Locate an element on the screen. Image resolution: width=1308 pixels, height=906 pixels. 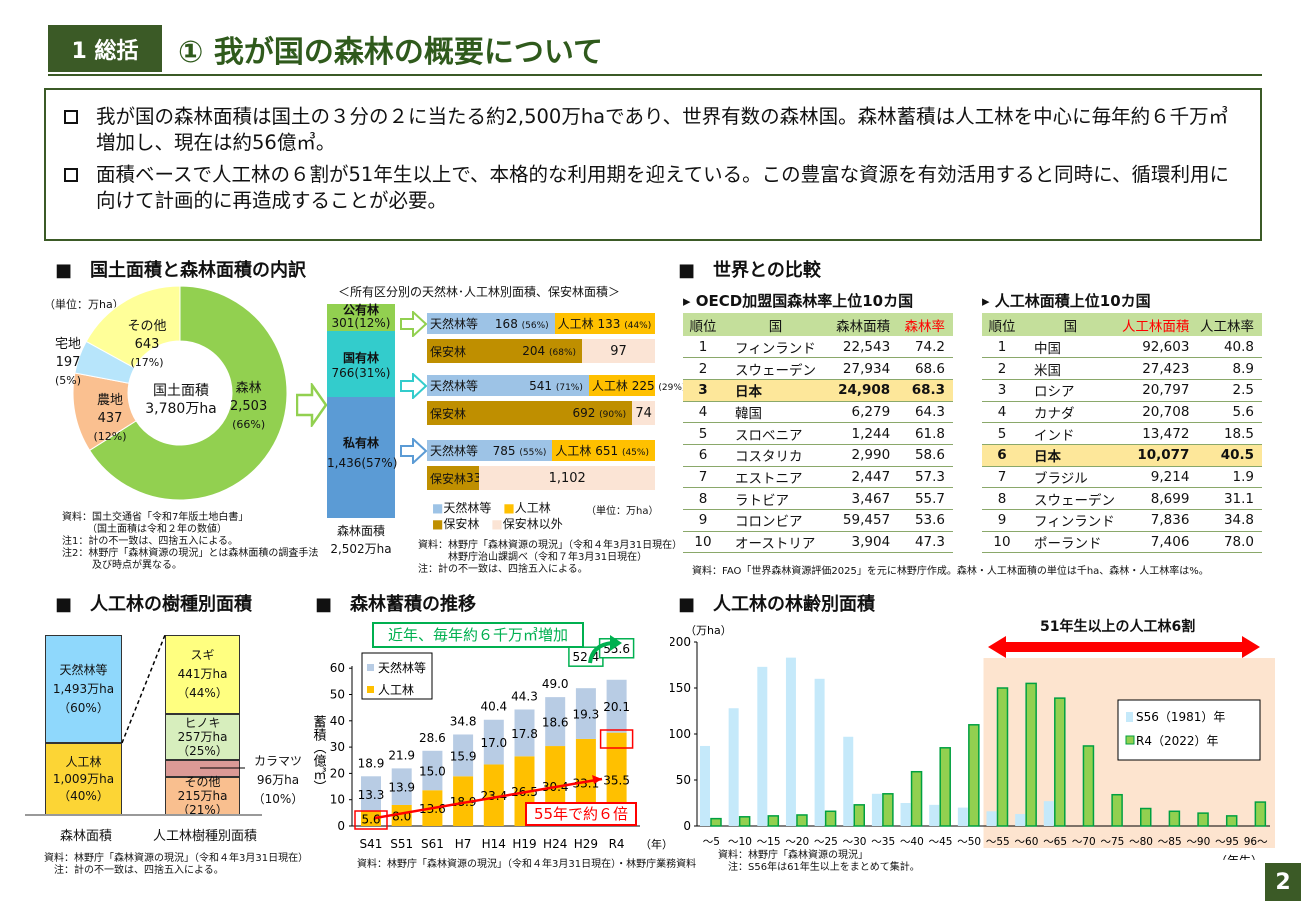
ownership-unit: （単位：万ha） is located at coordinates (622, 511).